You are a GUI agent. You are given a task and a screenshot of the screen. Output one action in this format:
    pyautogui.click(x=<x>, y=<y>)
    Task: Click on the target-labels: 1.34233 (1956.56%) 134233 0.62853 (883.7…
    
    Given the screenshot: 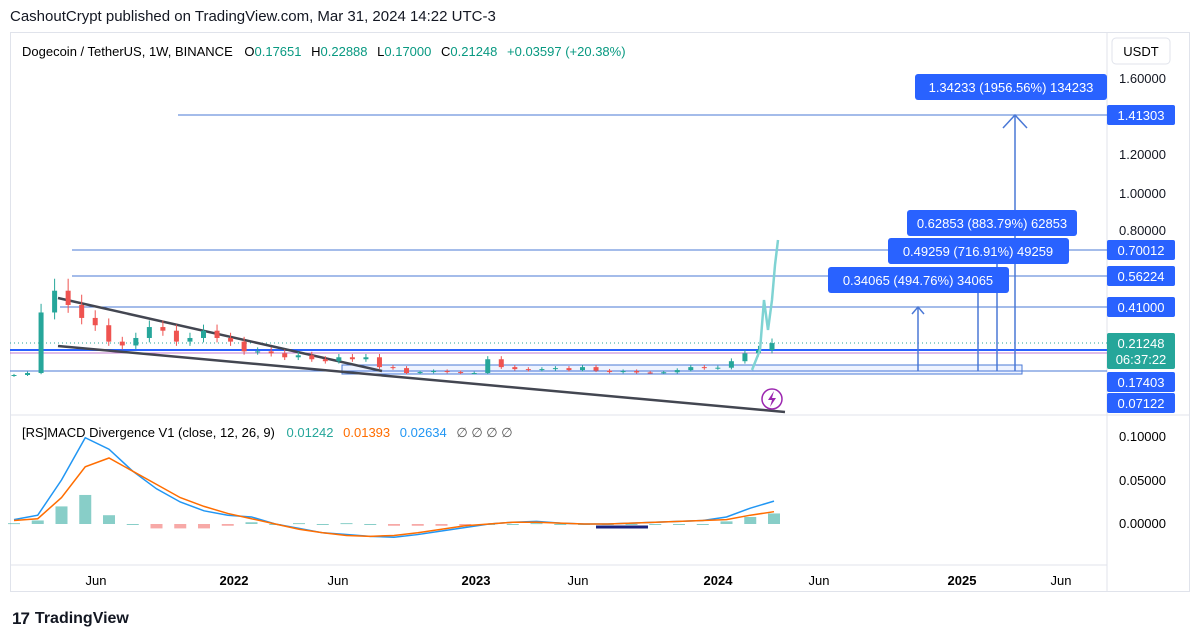 What is the action you would take?
    pyautogui.click(x=967, y=183)
    